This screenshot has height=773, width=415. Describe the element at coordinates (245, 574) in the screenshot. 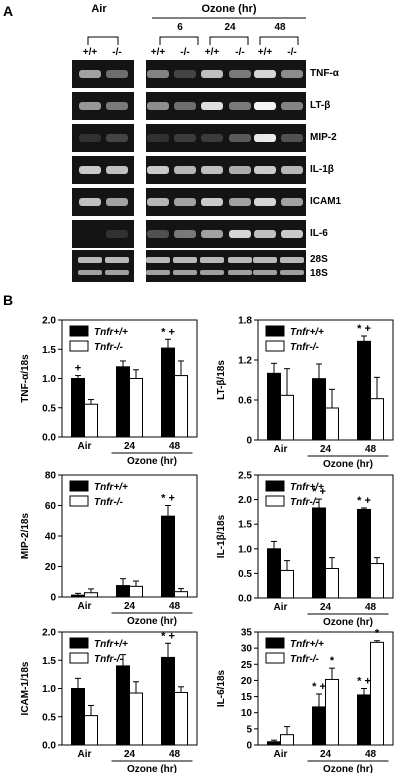

I see `y-tick-label: 0.5` at that location.